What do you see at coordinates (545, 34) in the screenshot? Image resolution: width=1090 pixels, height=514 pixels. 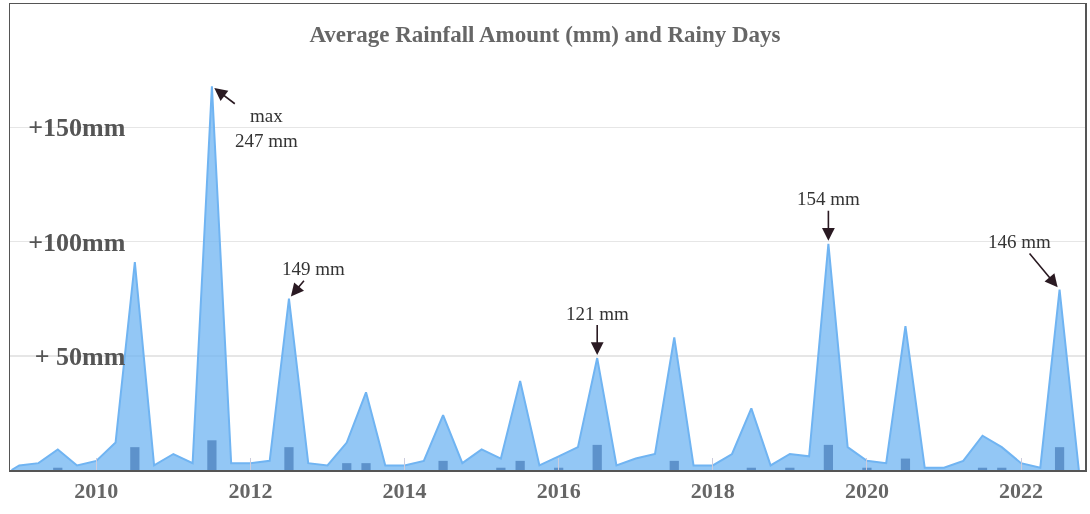 I see `text: Average Rainfall Amount (mm) and Rainy Days` at bounding box center [545, 34].